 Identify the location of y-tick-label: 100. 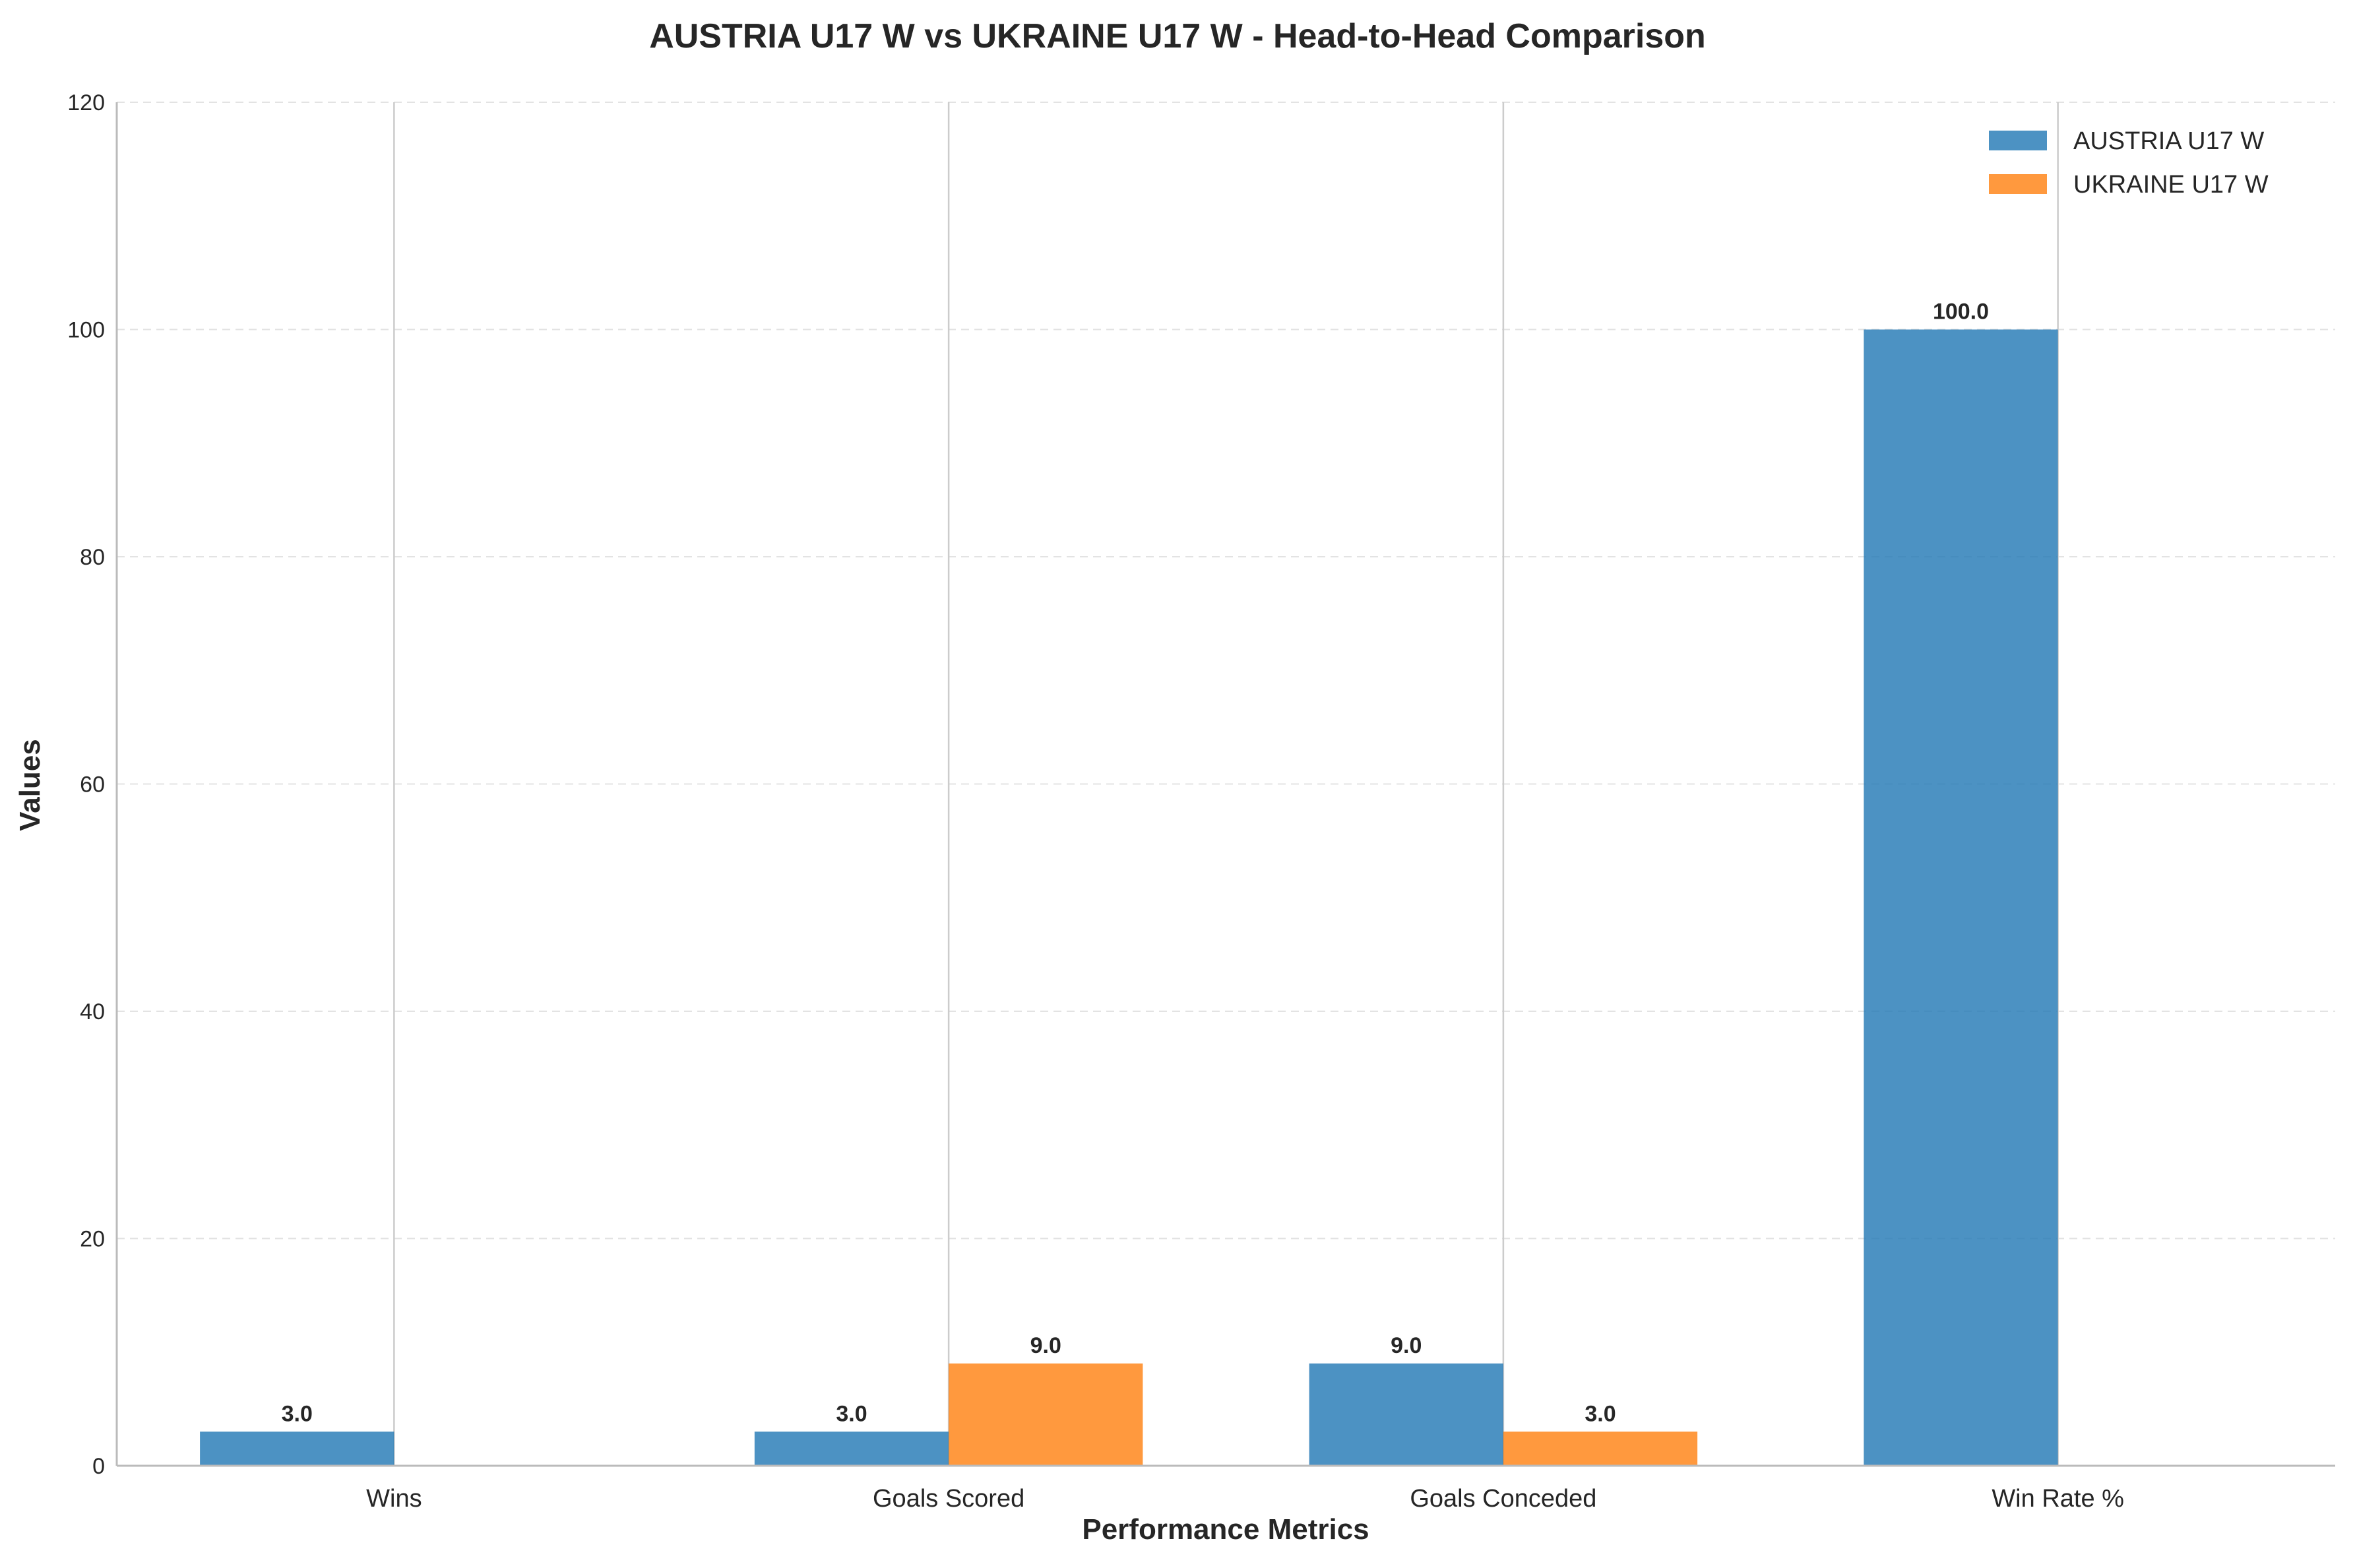
(86, 330).